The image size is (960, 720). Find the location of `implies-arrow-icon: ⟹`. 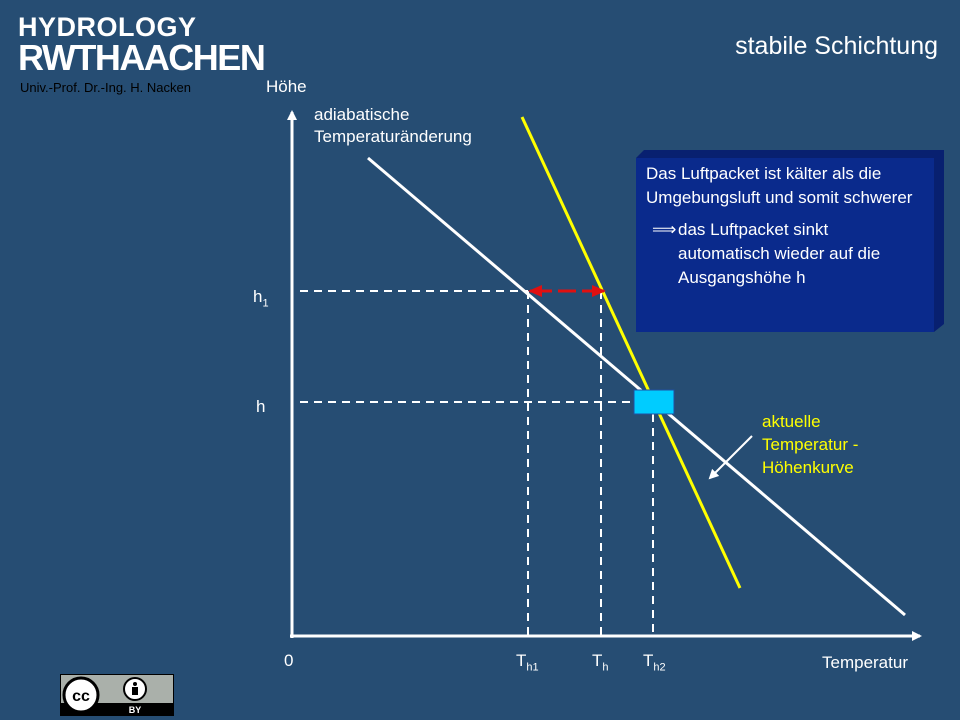

implies-arrow-icon: ⟹ is located at coordinates (664, 229).